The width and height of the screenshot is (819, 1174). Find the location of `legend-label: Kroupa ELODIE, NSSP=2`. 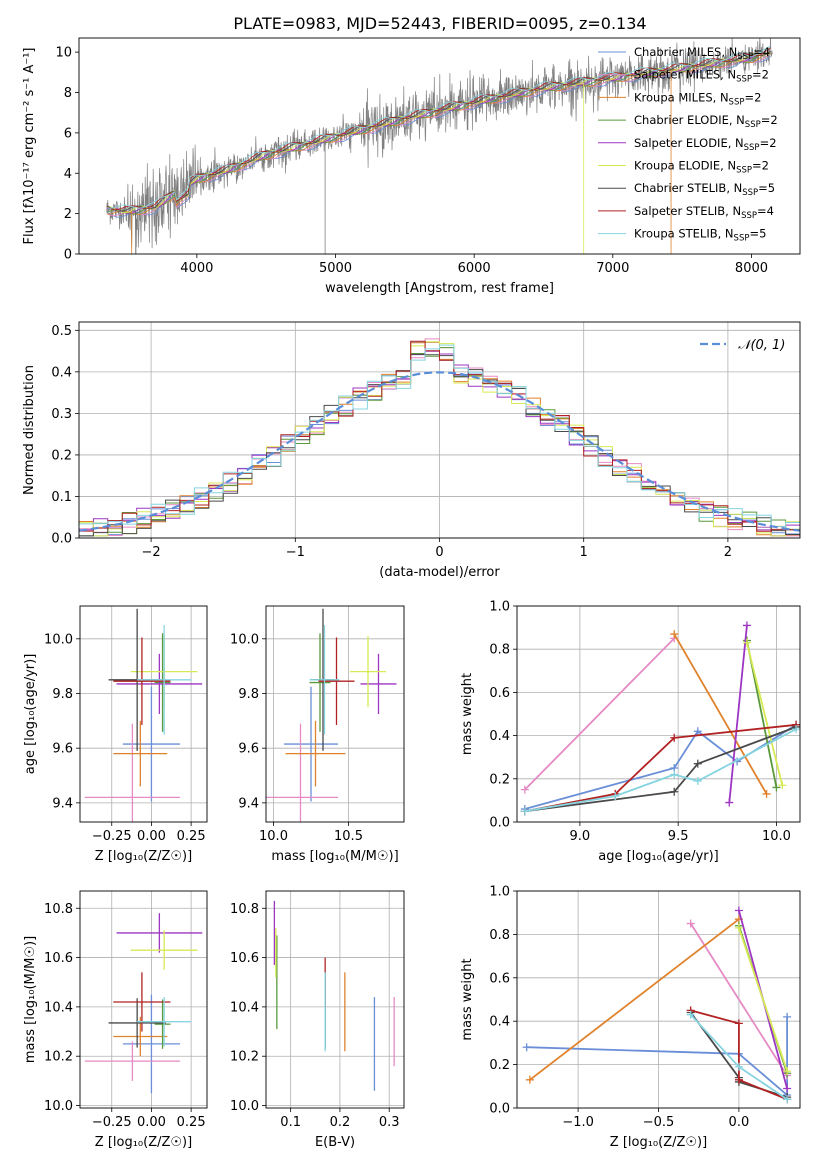

legend-label: Kroupa ELODIE, NSSP=2 is located at coordinates (701, 167).